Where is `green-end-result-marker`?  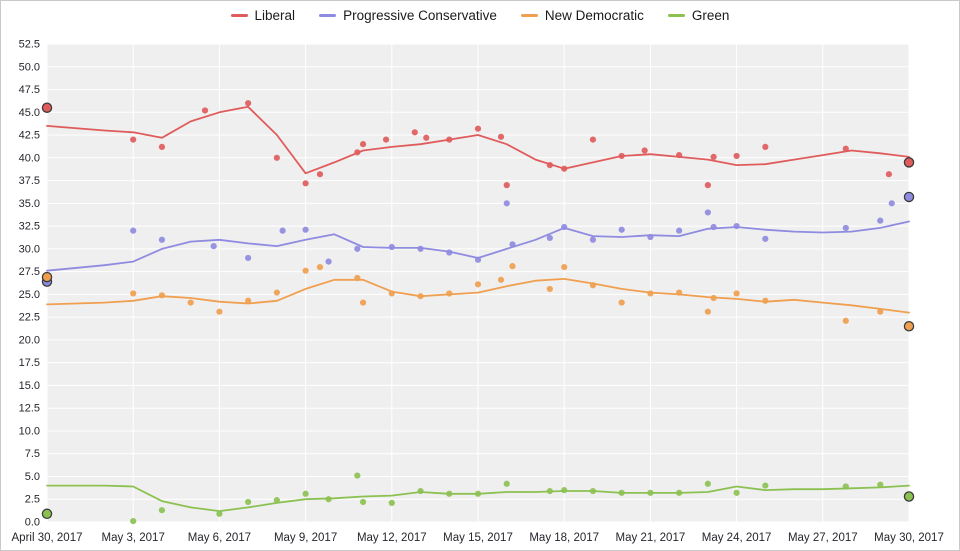 green-end-result-marker is located at coordinates (909, 496).